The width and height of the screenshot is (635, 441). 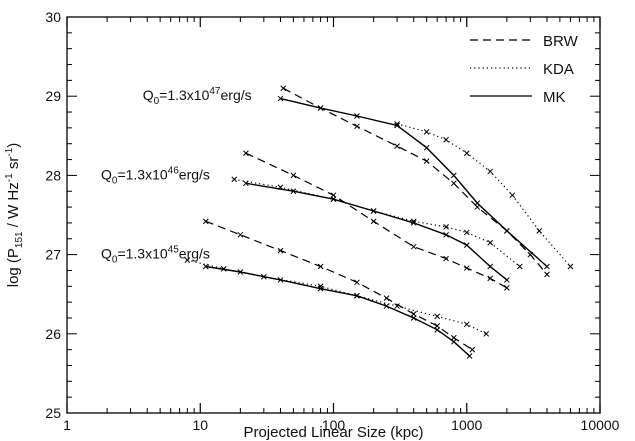 I want to click on series-kda-line, so click(x=483, y=195).